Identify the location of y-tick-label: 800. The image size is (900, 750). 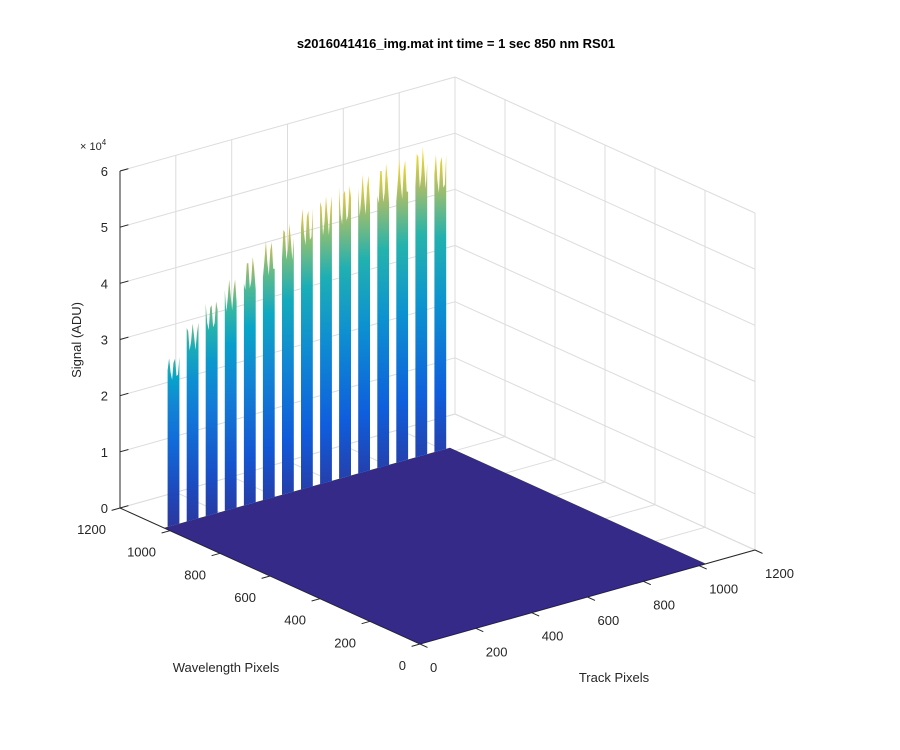
(195, 574).